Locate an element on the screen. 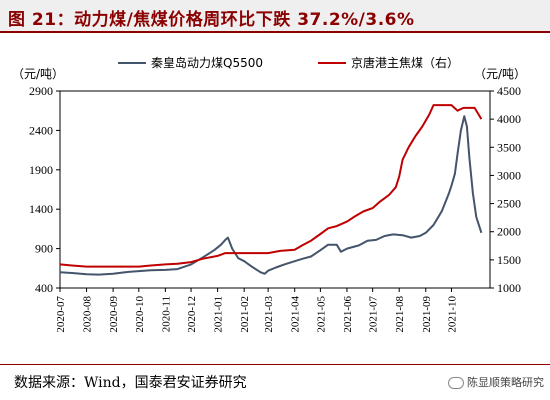  figure-title: 图 21：动力煤/焦煤价格周环比下跌 37.2%/3.6% is located at coordinates (211, 20).